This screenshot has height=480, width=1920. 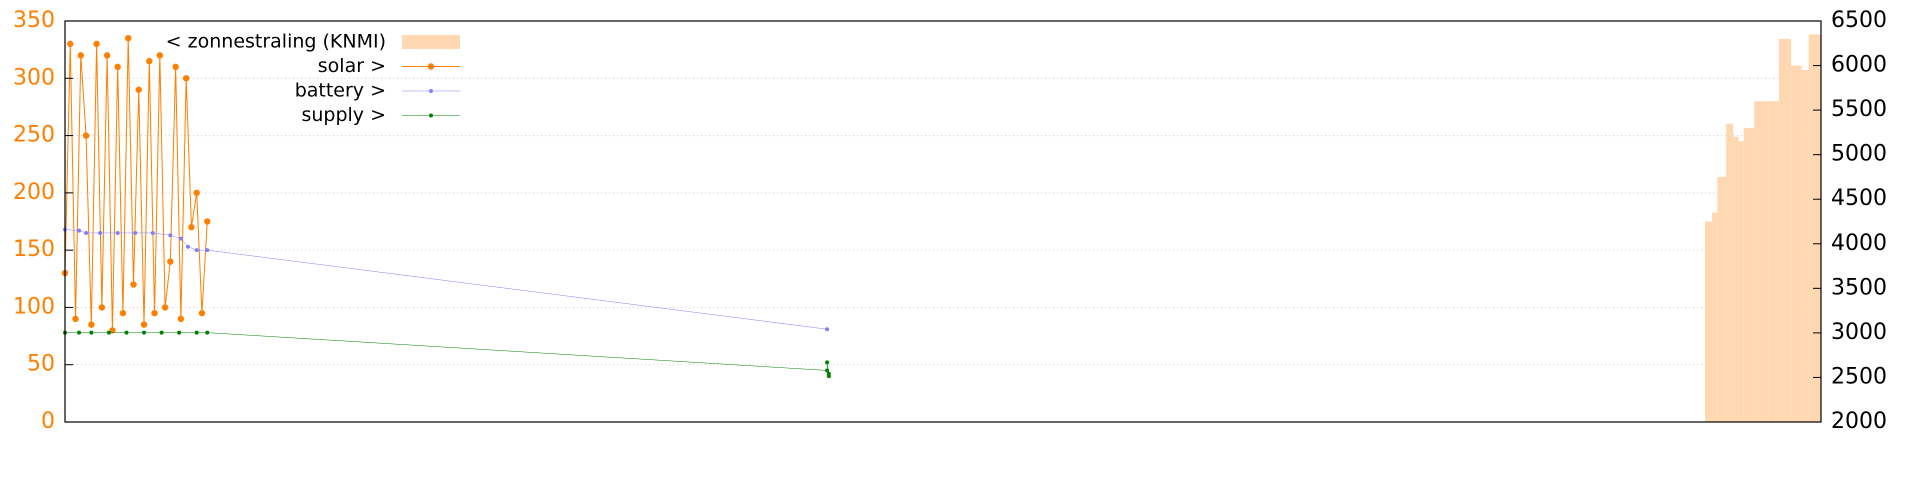 I want to click on y2-tick-label: 4500, so click(x=1859, y=198).